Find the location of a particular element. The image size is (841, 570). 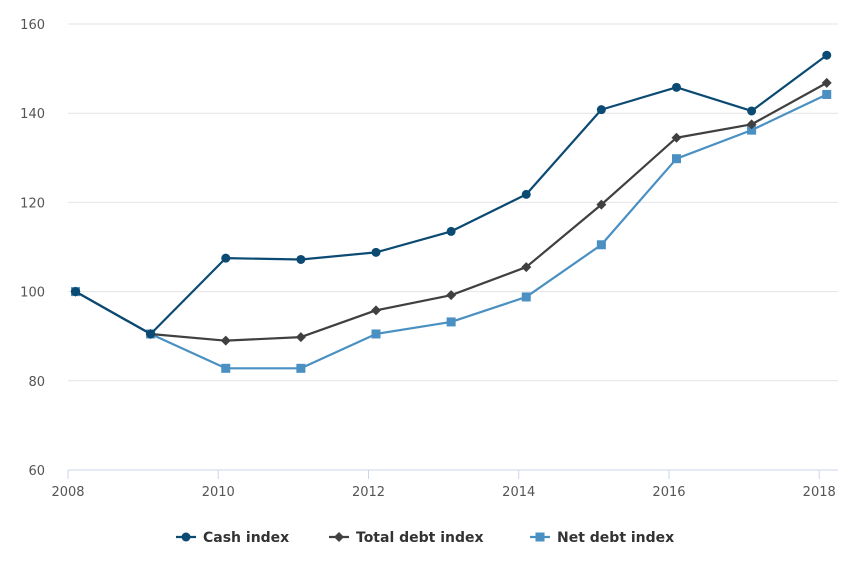

x-tick-label: 2010 is located at coordinates (218, 492).